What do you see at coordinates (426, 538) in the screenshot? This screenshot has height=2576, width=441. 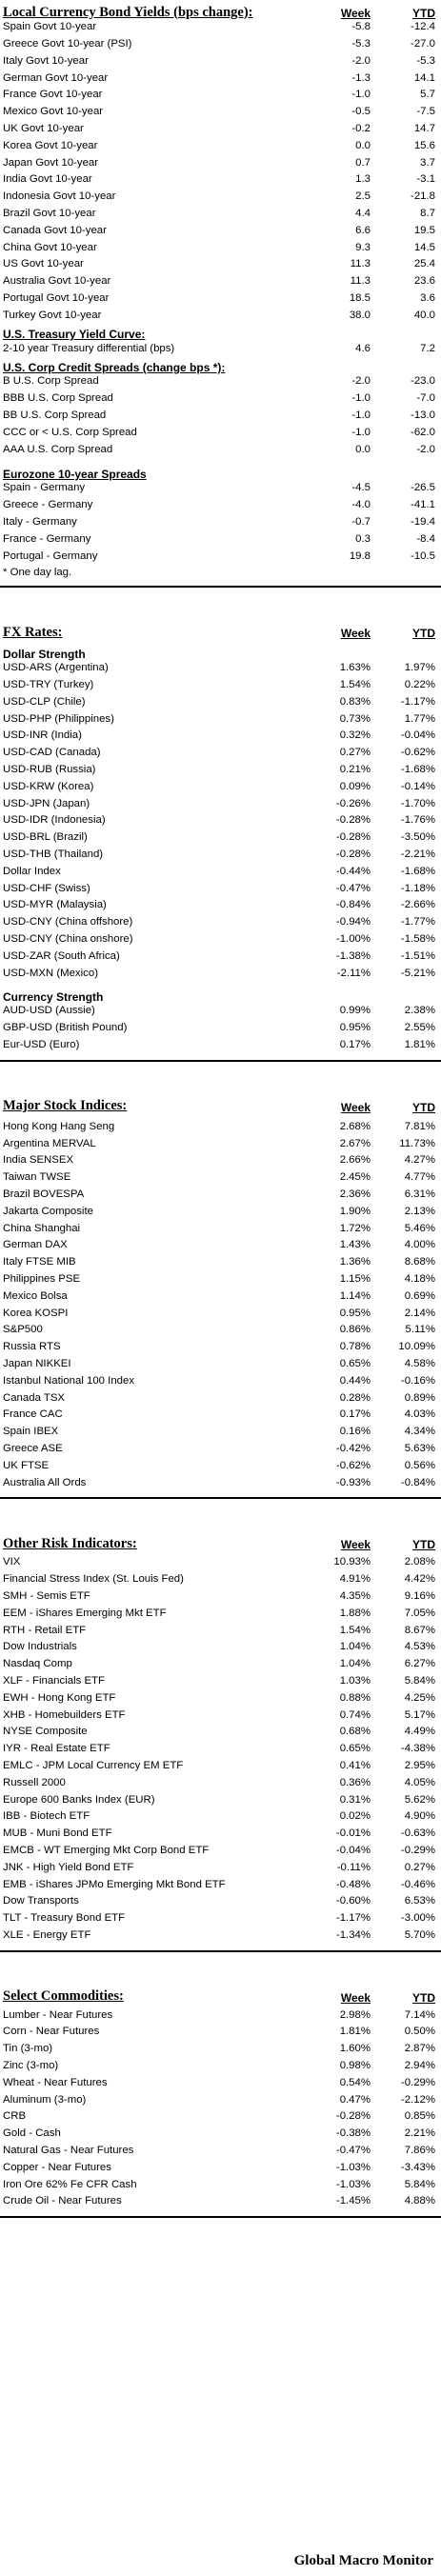 I see `ytd-value: -8.4` at bounding box center [426, 538].